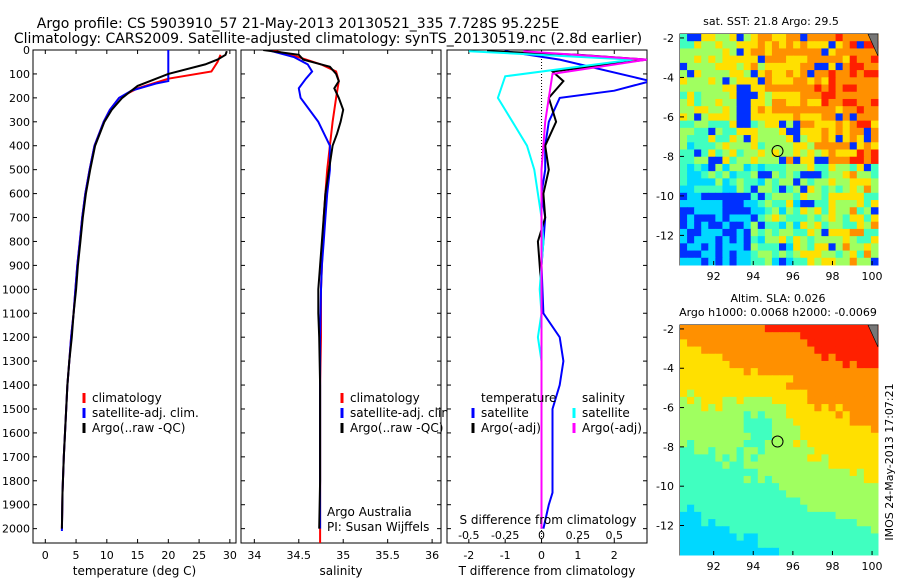 This screenshot has width=900, height=580. I want to click on map-y-tick-label: -4, so click(668, 77).